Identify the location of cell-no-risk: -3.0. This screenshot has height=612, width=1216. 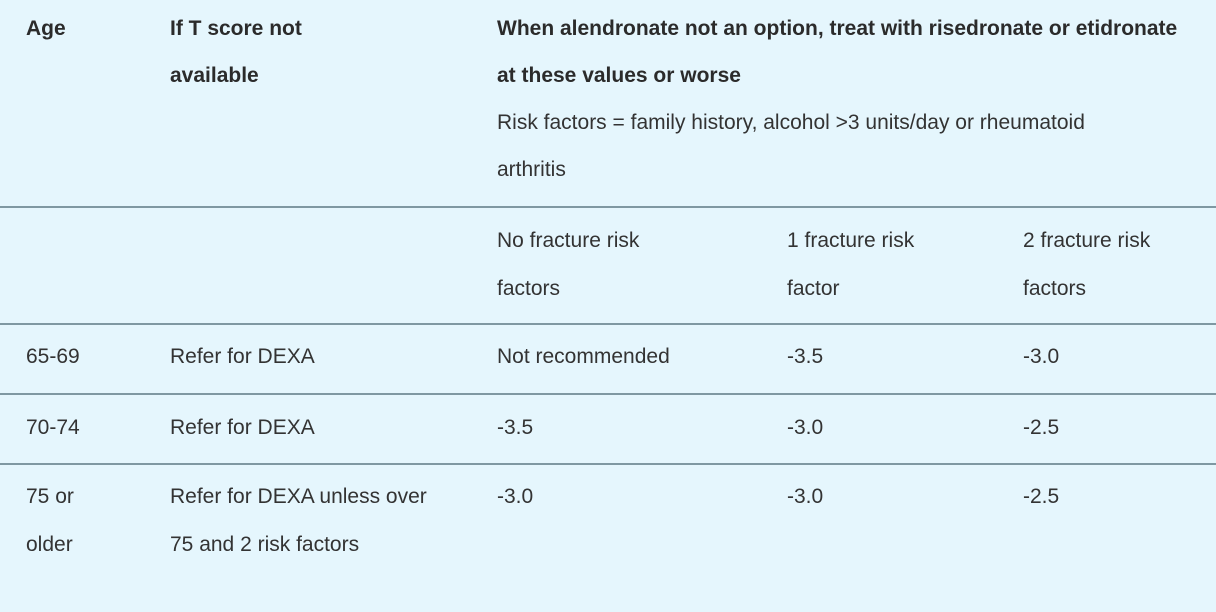
(515, 496).